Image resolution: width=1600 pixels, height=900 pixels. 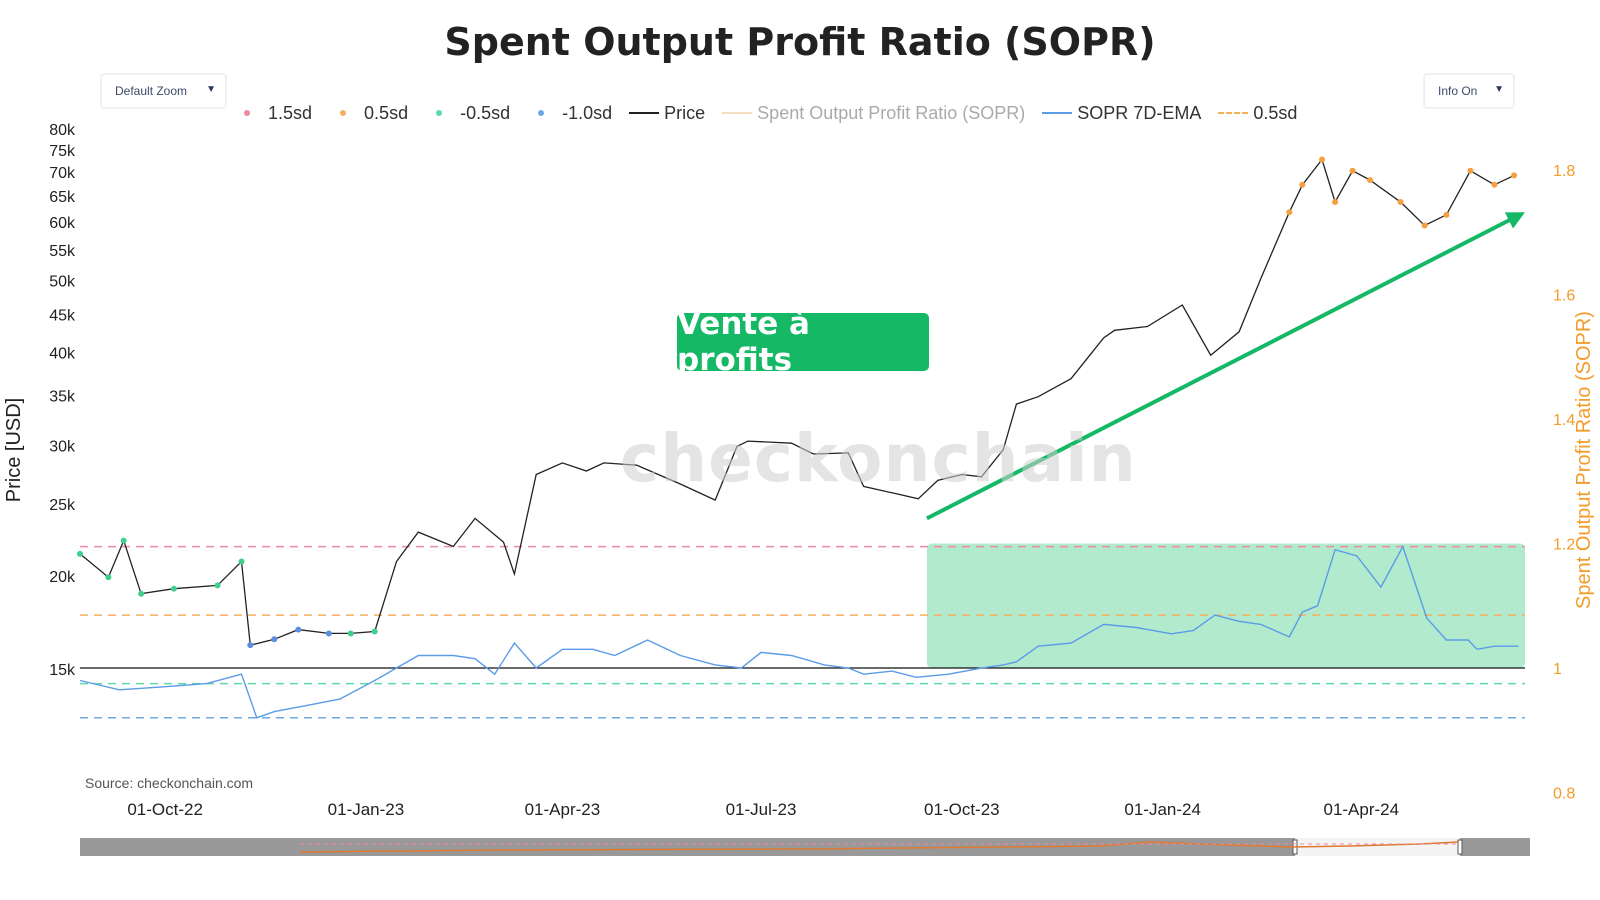 I want to click on legend-item: Spent Output Profit Ratio (SOPR), so click(x=872, y=113).